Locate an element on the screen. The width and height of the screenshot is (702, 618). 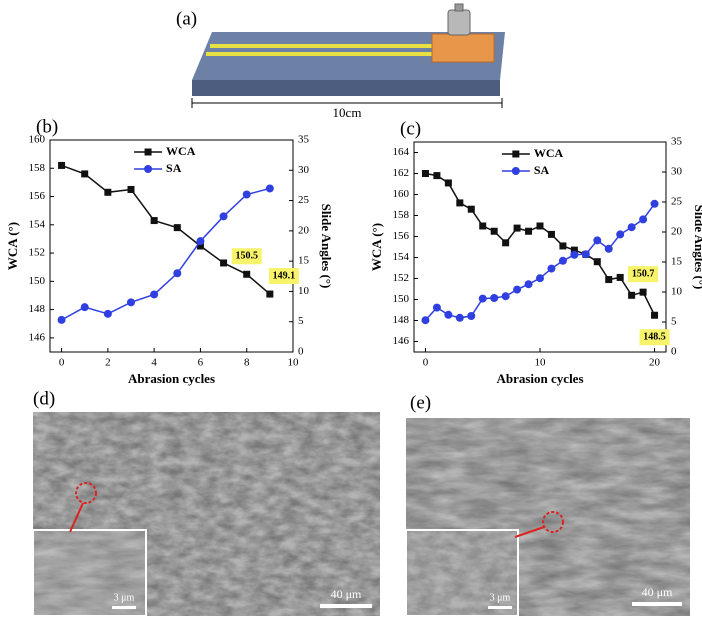
sandpaper-block is located at coordinates (463, 48).